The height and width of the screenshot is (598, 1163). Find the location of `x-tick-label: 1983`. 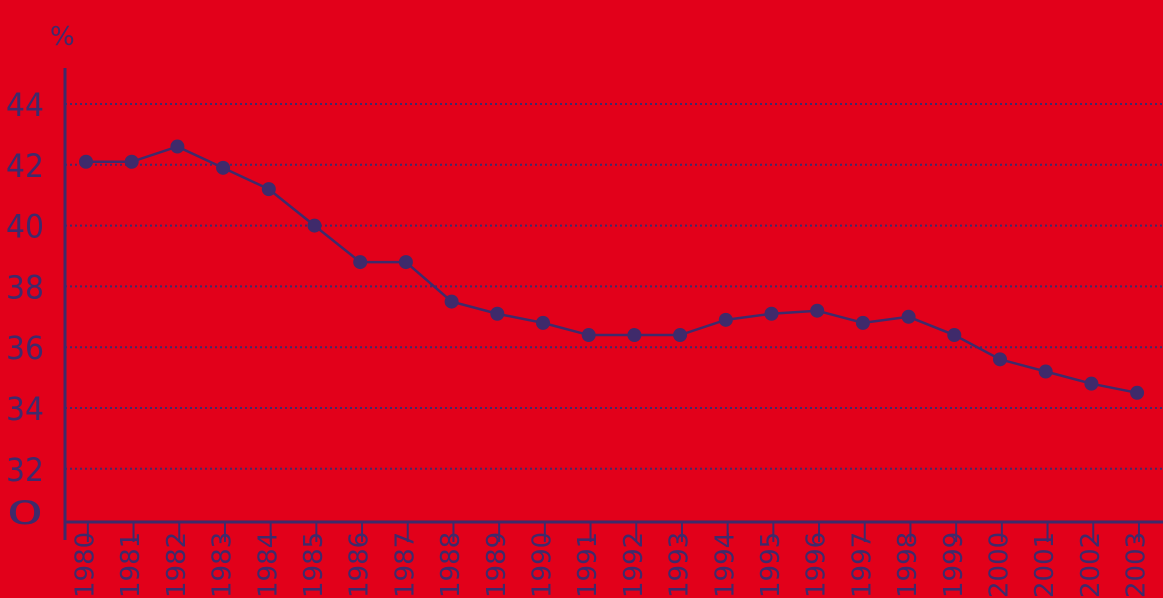

x-tick-label: 1983 is located at coordinates (223, 565).